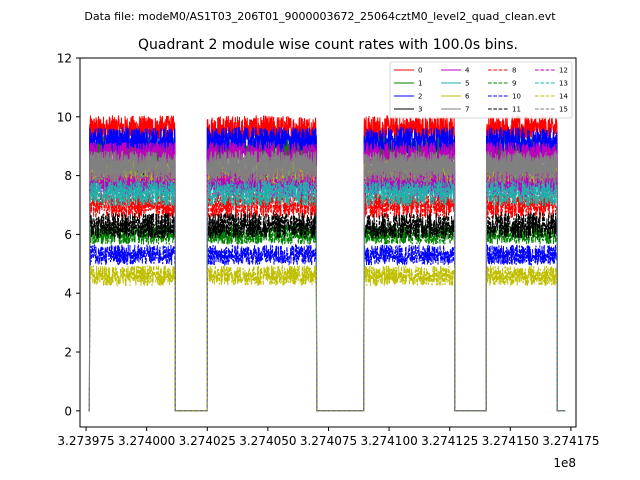  What do you see at coordinates (563, 71) in the screenshot?
I see `legend-label-12: 12` at bounding box center [563, 71].